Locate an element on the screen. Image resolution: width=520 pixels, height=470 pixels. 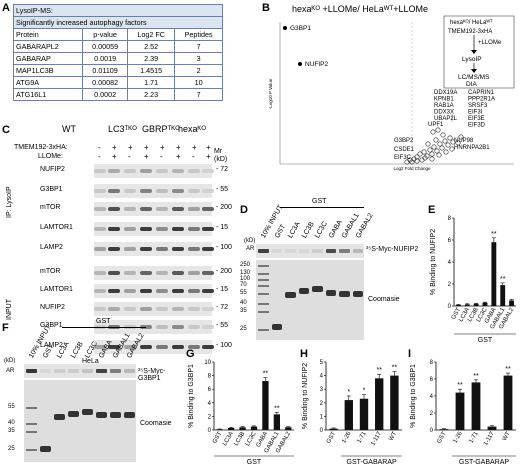
table-cell: 1.4515 is located at coordinates (151, 70).